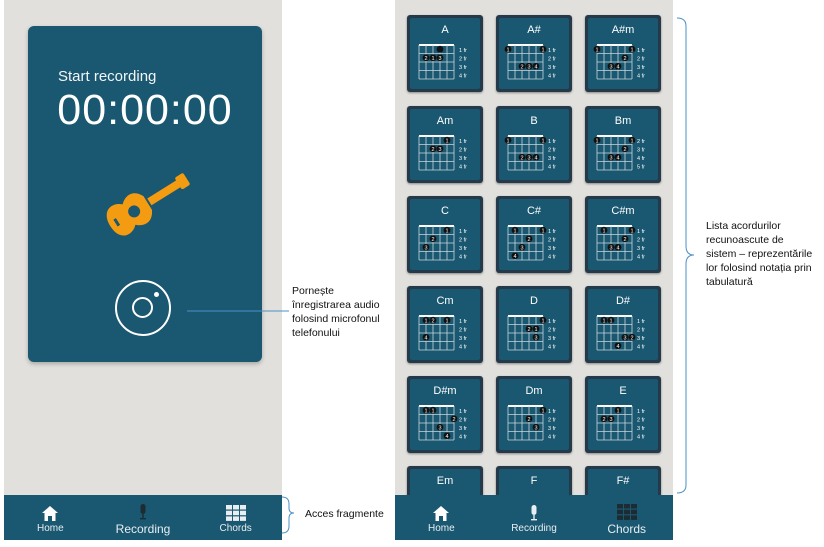 The width and height of the screenshot is (824, 547). What do you see at coordinates (156, 294) in the screenshot?
I see `record-dot-icon` at bounding box center [156, 294].